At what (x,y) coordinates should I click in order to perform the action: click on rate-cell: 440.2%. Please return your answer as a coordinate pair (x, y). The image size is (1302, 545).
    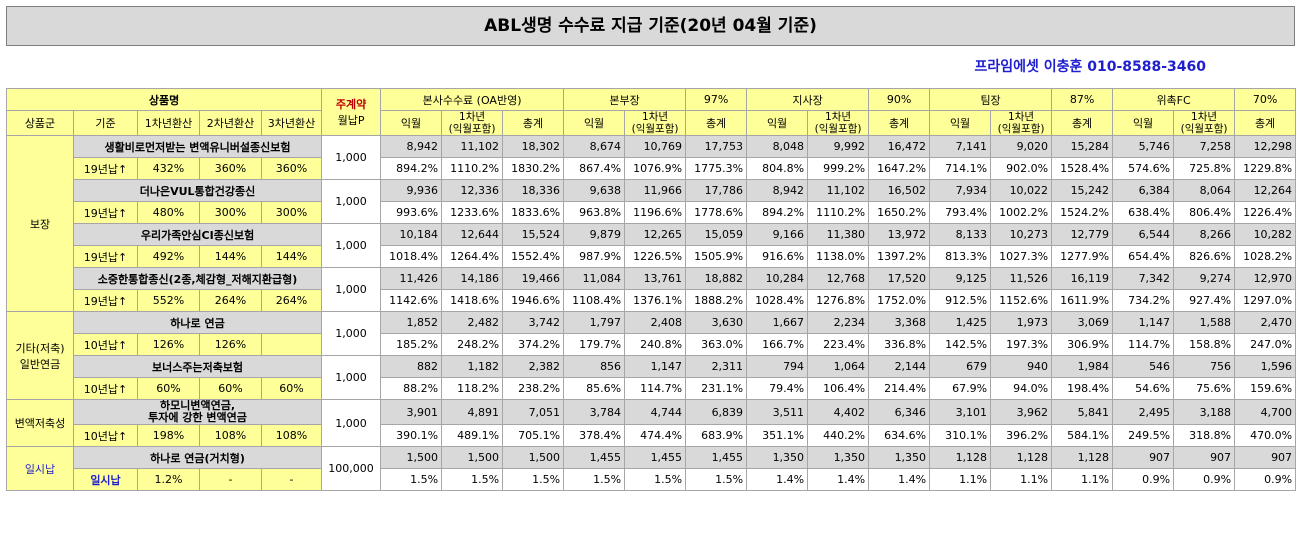
    Looking at the image, I should click on (838, 435).